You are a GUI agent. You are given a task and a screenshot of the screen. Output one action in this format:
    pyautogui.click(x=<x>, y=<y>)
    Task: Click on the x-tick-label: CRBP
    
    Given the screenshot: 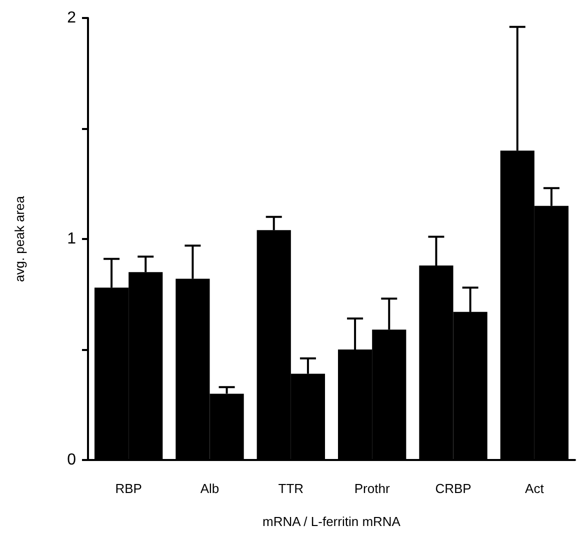 What is the action you would take?
    pyautogui.click(x=453, y=488)
    